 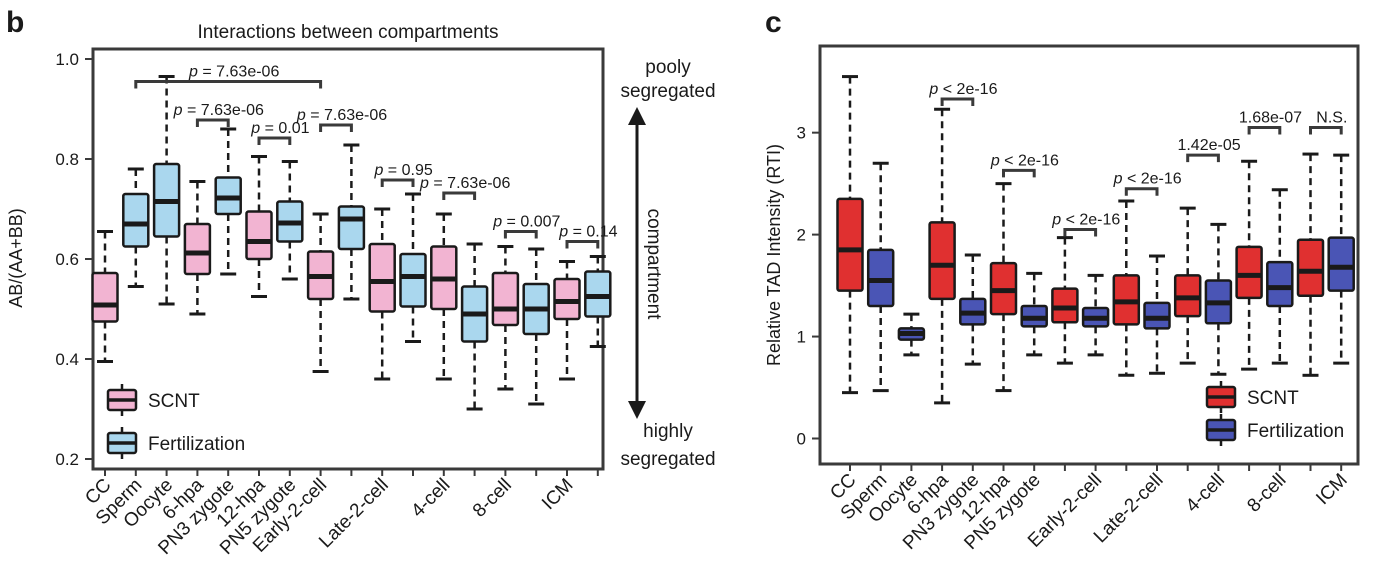 I want to click on y-axis-label: AB/(AA+BB), so click(x=16, y=258).